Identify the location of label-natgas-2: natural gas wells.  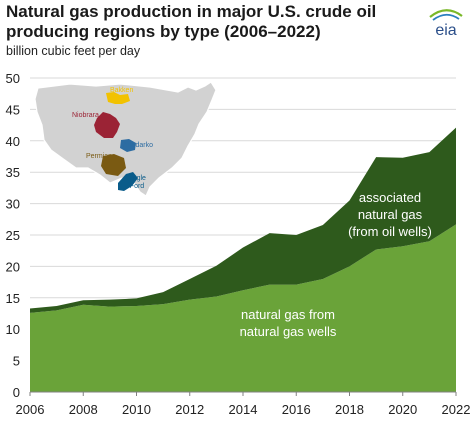
(288, 331).